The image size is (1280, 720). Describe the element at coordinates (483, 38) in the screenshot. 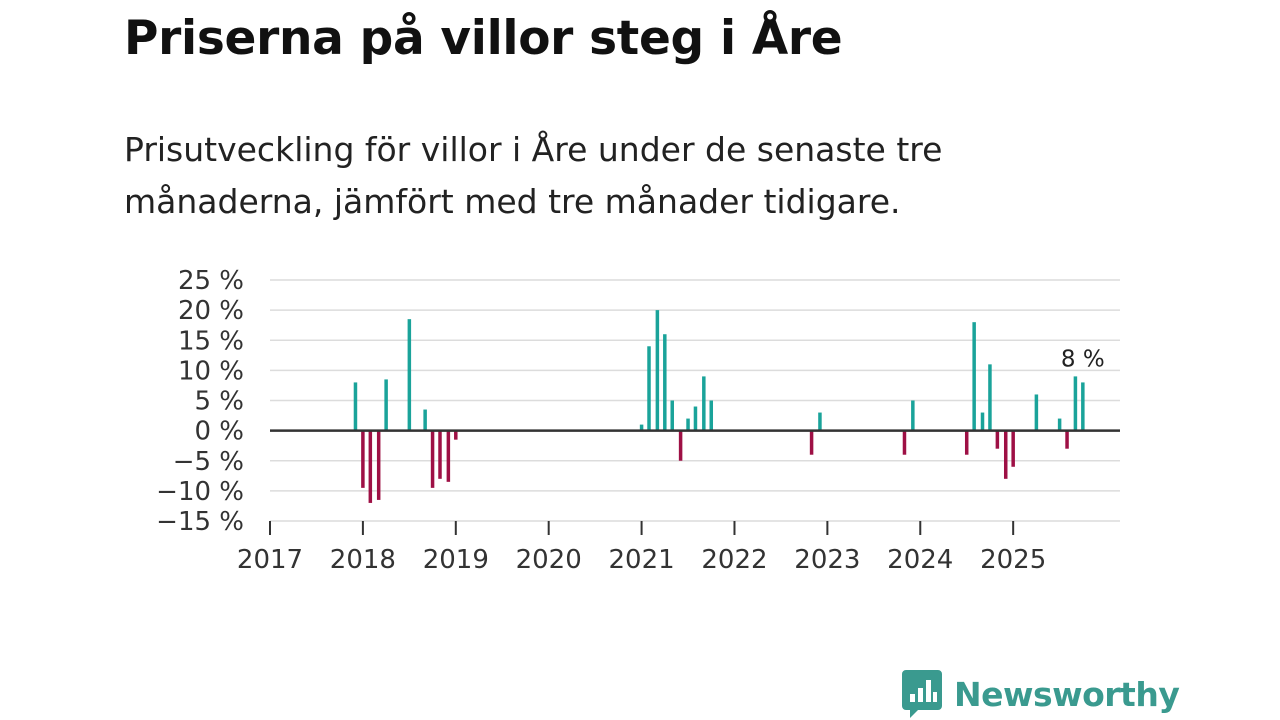

I see `chart-title: Priserna på villor steg i Åre` at that location.